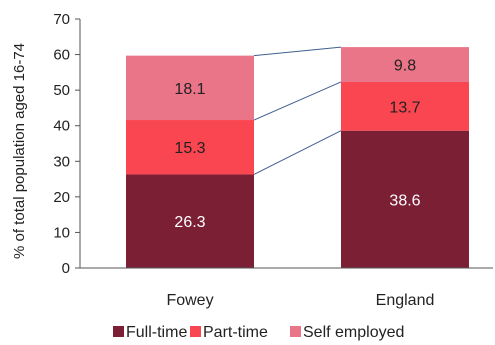  I want to click on data-label: 38.6, so click(404, 200).